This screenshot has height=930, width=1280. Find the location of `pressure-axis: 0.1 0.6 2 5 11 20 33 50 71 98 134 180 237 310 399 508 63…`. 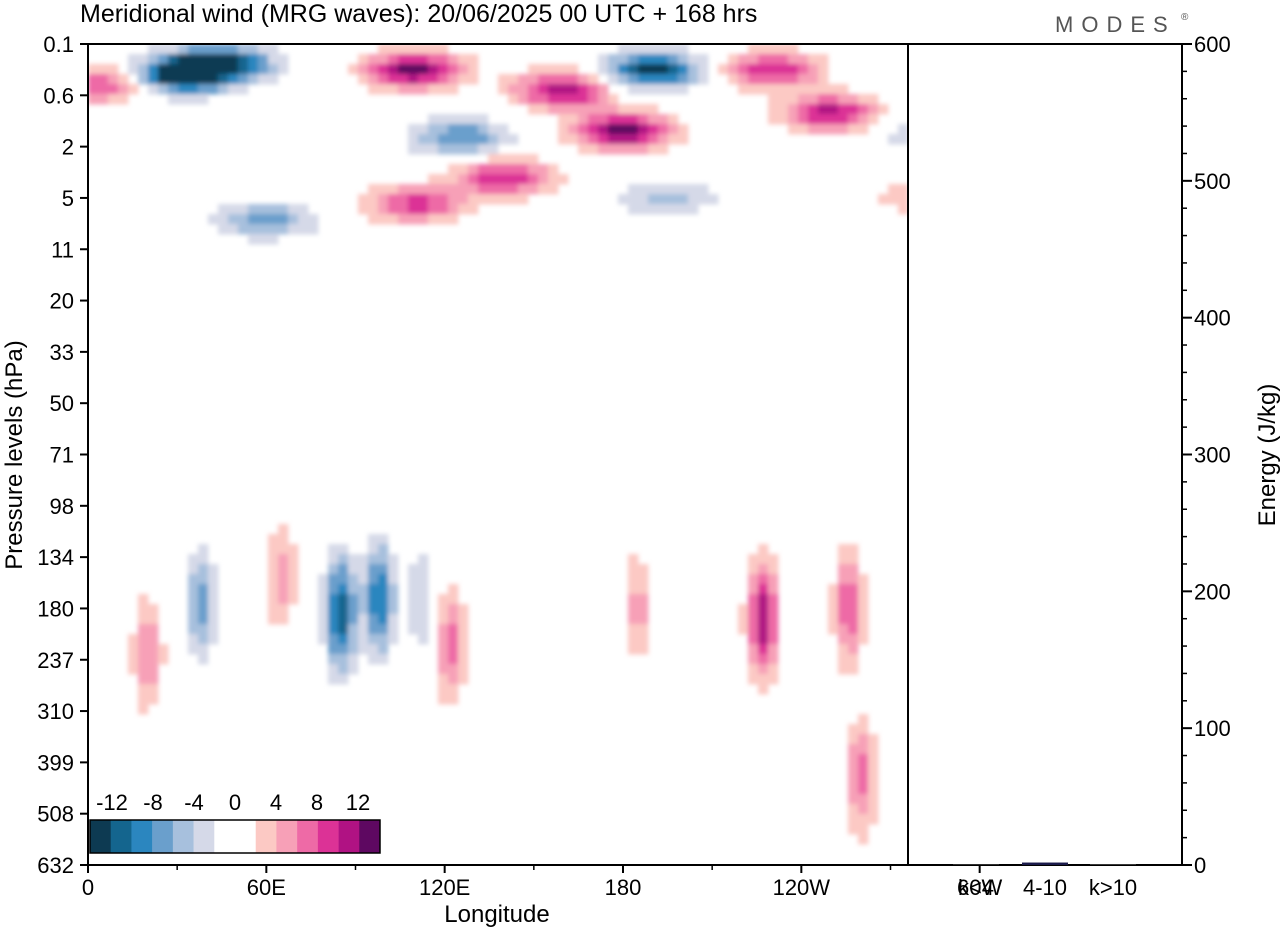

pressure-axis: 0.1 0.6 2 5 11 20 33 50 71 98 134 180 237 310 399 508 63… is located at coordinates (62, 455).